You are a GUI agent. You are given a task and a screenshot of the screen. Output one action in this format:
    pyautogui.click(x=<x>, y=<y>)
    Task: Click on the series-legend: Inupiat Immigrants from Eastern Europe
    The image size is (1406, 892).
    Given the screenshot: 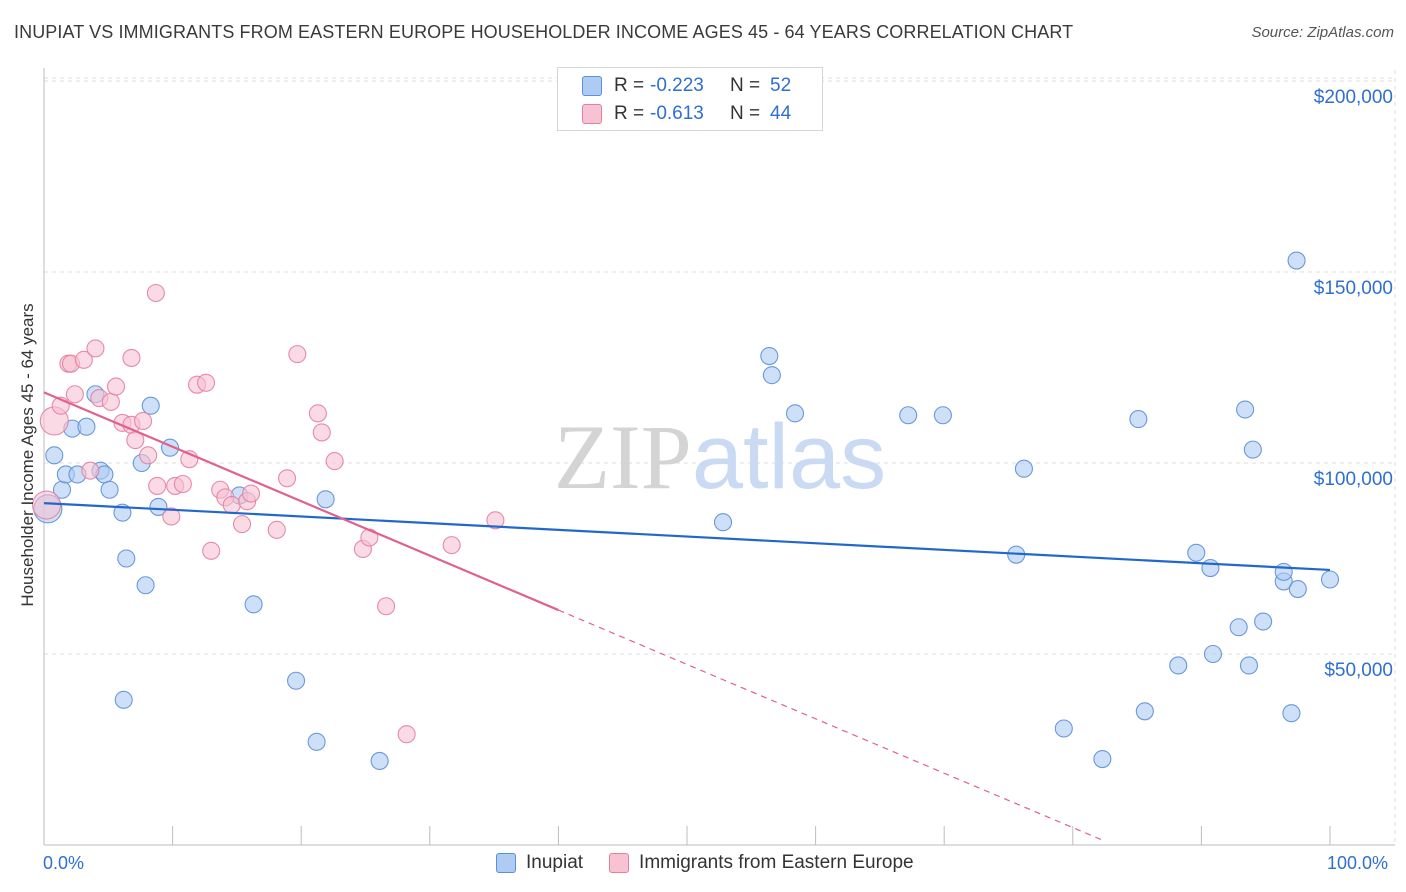 What is the action you would take?
    pyautogui.click(x=718, y=863)
    